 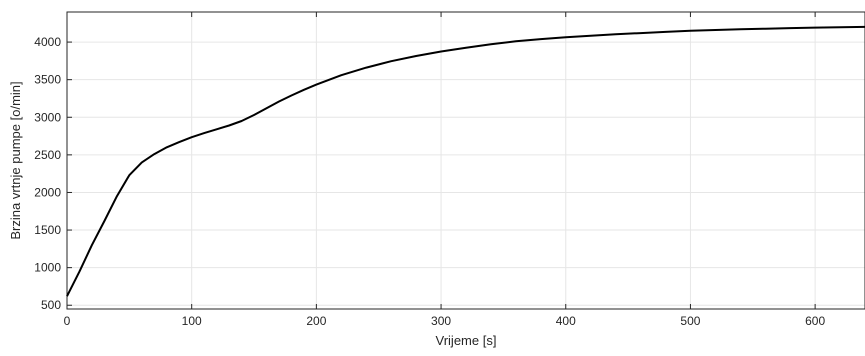 I want to click on x-tick-label: 300, so click(x=441, y=321).